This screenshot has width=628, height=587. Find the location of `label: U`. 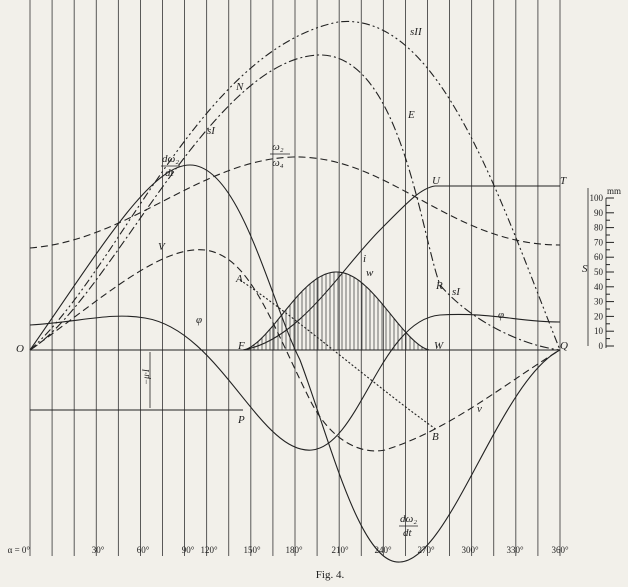

label: U is located at coordinates (436, 181).